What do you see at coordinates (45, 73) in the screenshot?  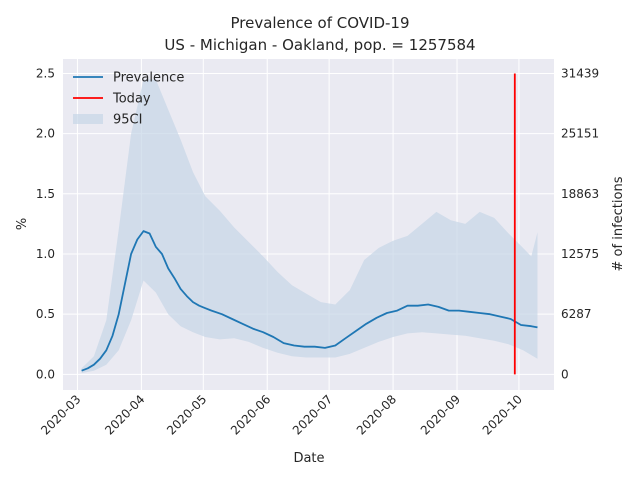 I see `y-tick-label: 2.5` at bounding box center [45, 73].